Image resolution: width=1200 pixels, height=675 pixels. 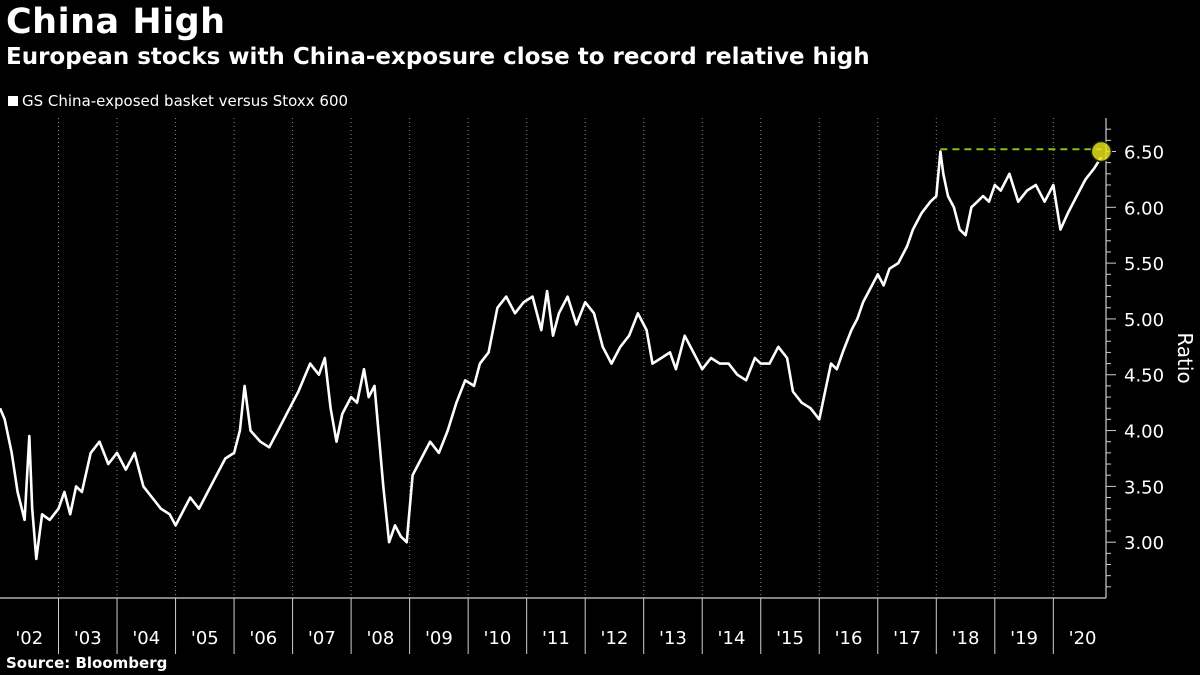 I want to click on x-tick-label: '19, so click(x=1024, y=638).